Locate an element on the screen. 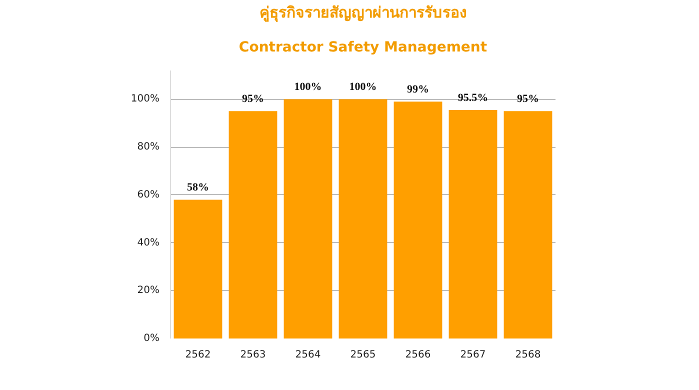 The image size is (699, 390). x-tick-label: 2566 is located at coordinates (418, 355).